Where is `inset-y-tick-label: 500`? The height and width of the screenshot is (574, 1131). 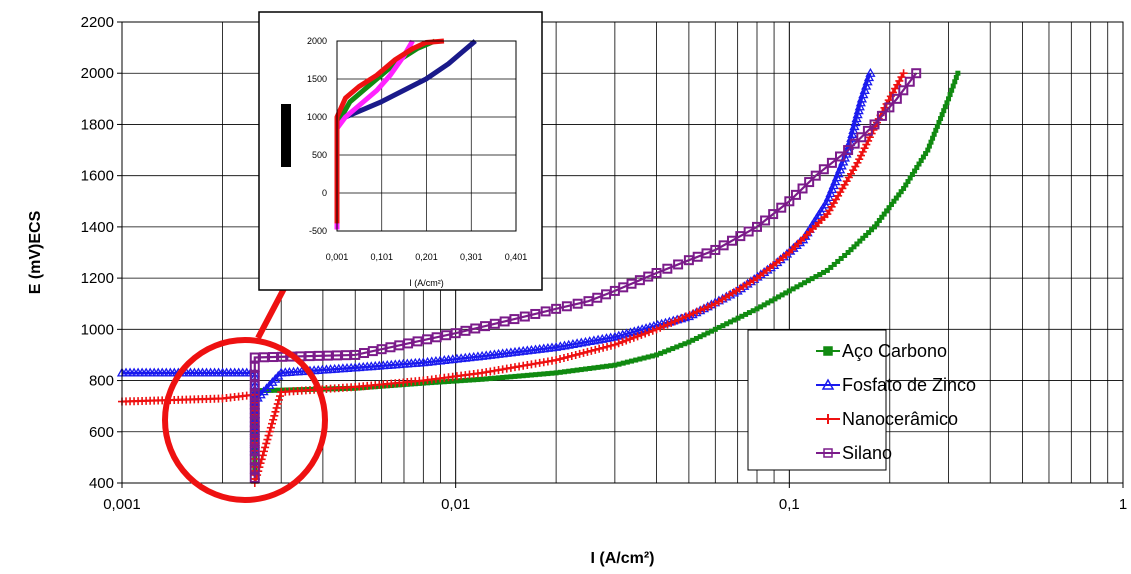
inset-y-tick-label: 500 is located at coordinates (319, 155).